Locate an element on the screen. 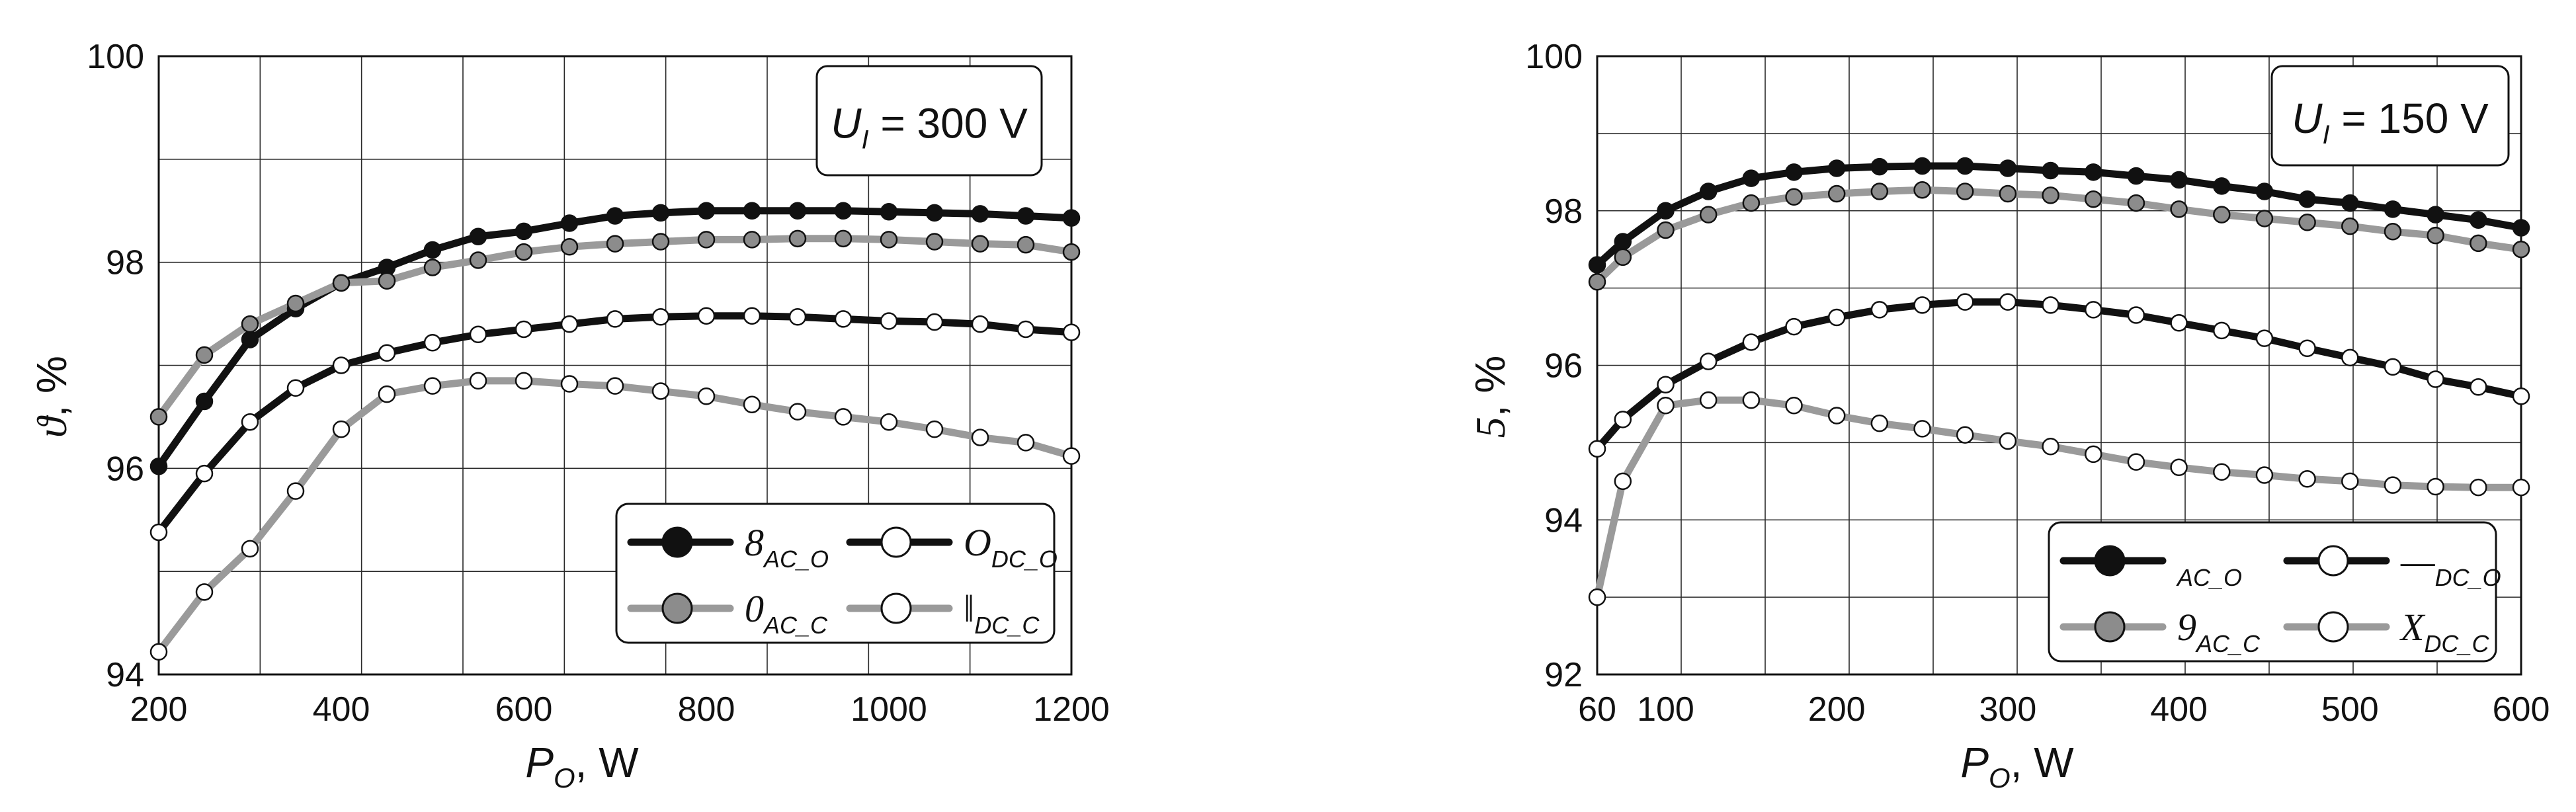  x-tick-label: 800 is located at coordinates (706, 709).